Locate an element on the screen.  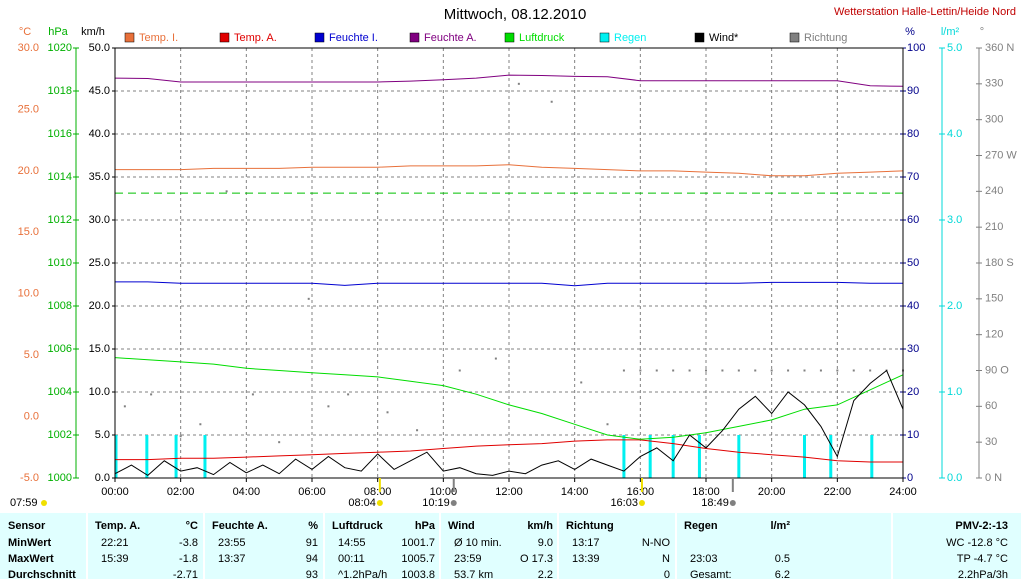
y-tick-label: 120 is located at coordinates (994, 335).